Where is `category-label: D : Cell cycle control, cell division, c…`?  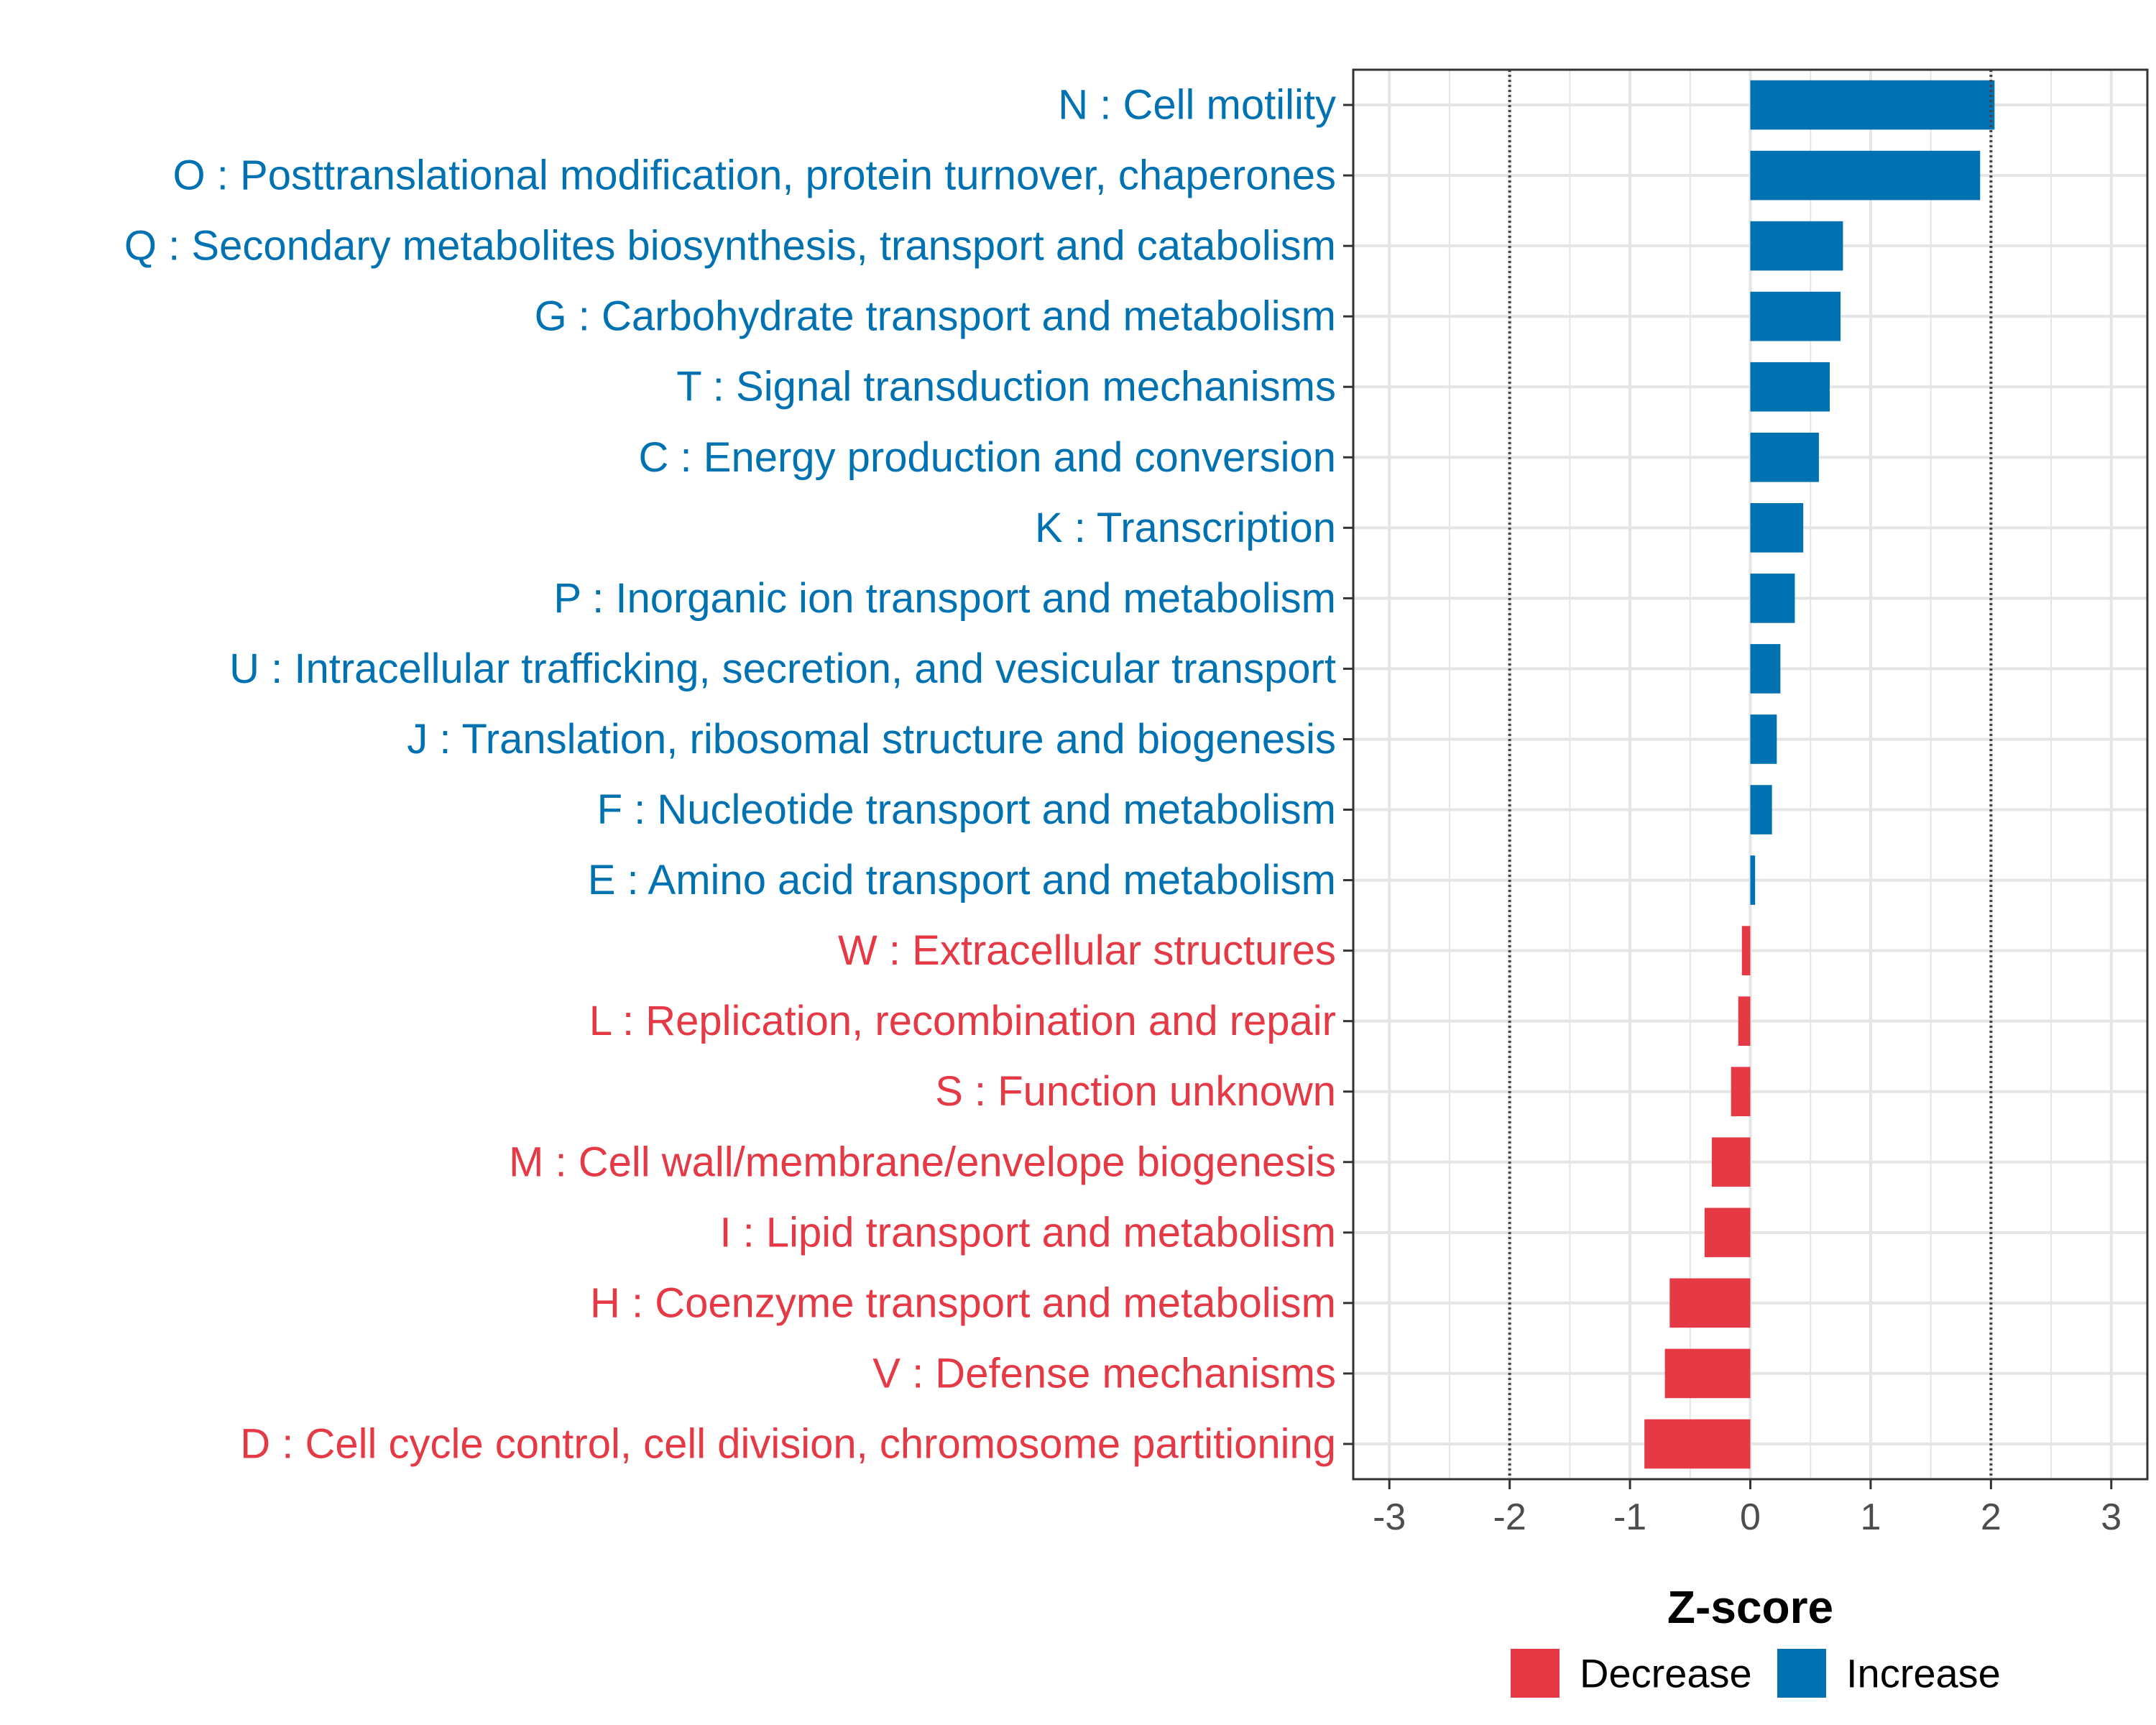
category-label: D : Cell cycle control, cell division, c… is located at coordinates (788, 1443).